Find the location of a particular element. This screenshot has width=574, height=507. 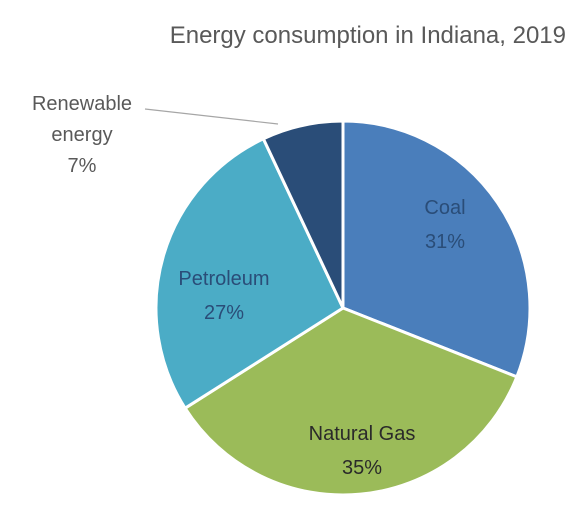

data-label-coal-name: Coal is located at coordinates (444, 208).